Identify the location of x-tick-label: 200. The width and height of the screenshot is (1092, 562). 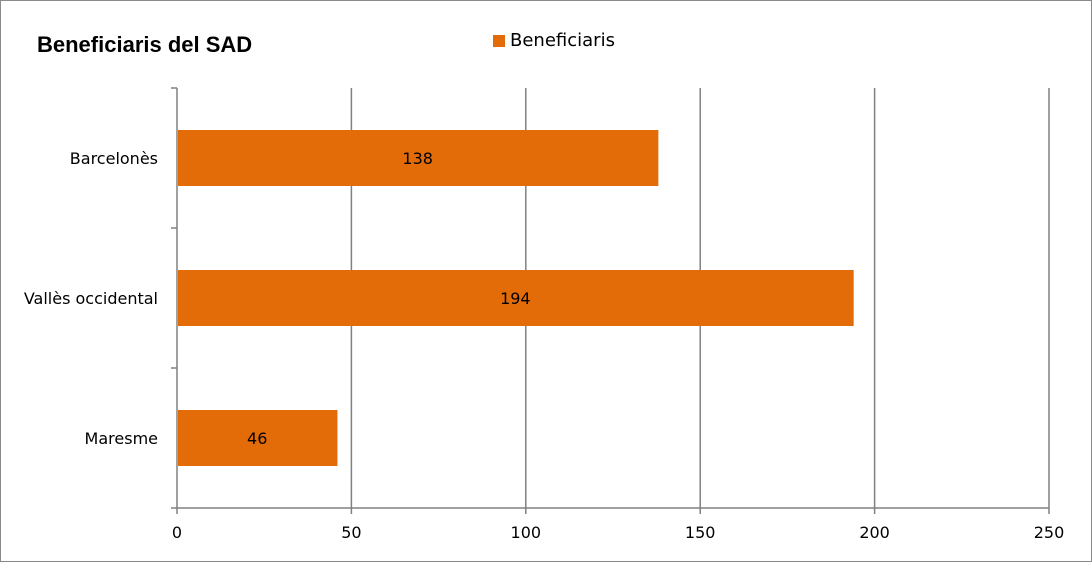
(874, 532).